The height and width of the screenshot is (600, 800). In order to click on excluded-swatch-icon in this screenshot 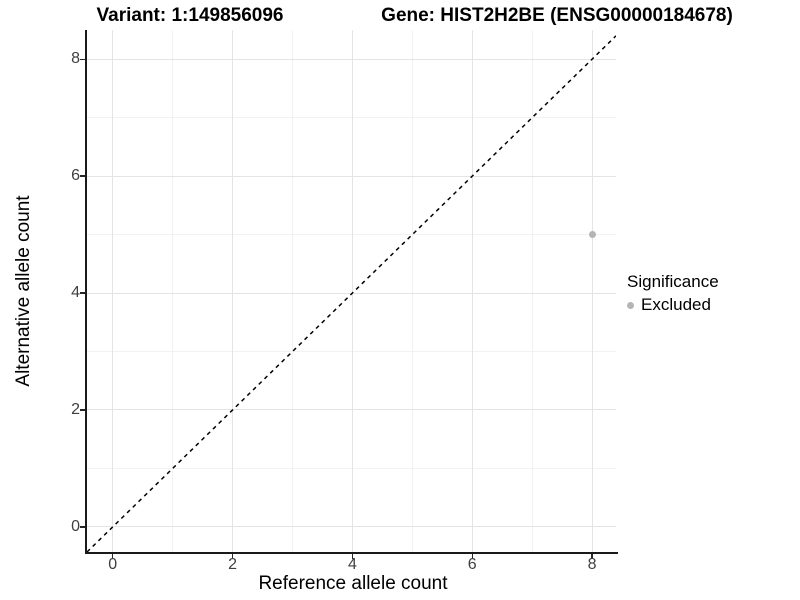, I will do `click(630, 305)`.